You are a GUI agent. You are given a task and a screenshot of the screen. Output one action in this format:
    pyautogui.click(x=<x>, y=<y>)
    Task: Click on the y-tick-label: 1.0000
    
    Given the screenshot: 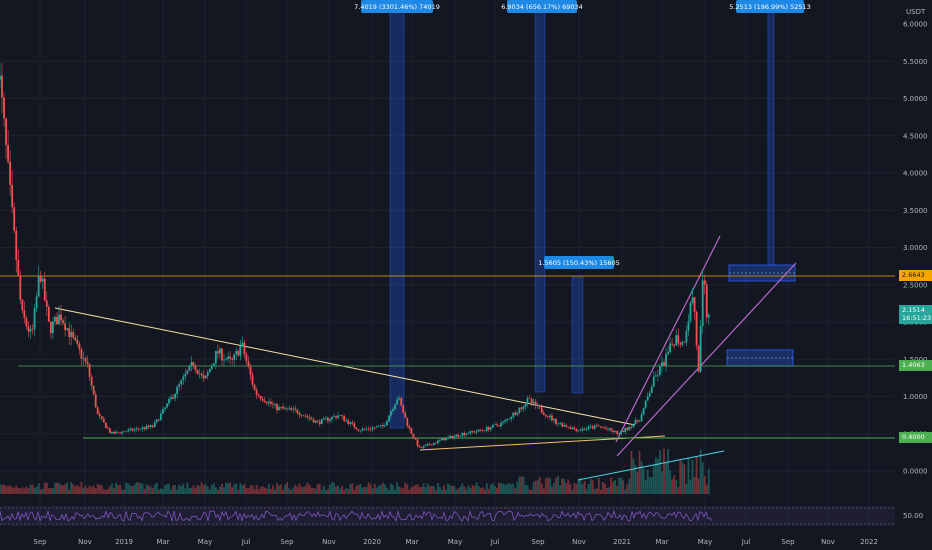 What is the action you would take?
    pyautogui.click(x=915, y=397)
    